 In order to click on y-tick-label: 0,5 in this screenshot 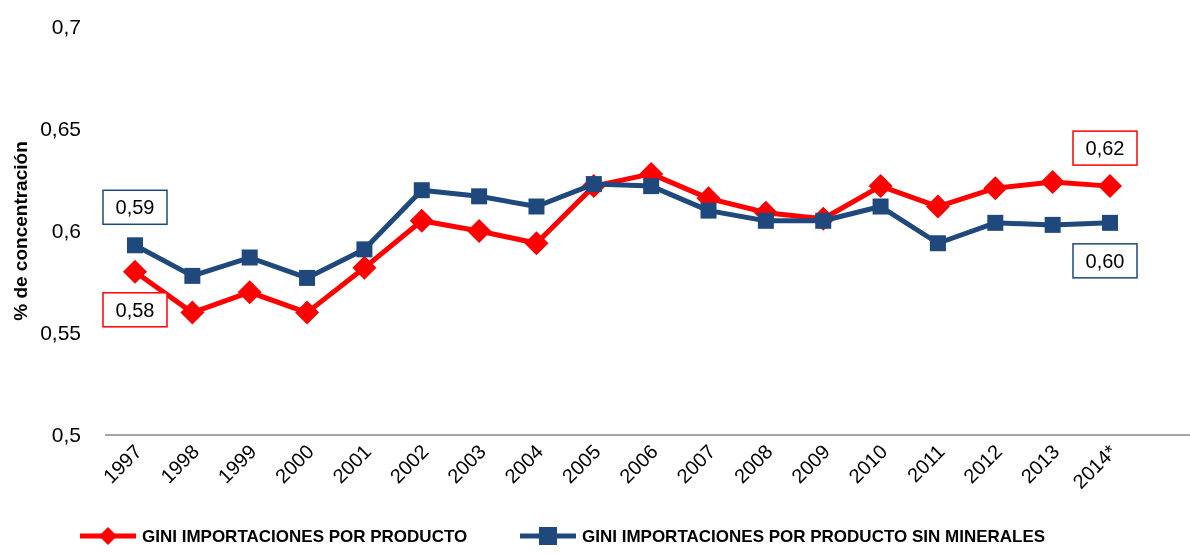, I will do `click(66, 434)`.